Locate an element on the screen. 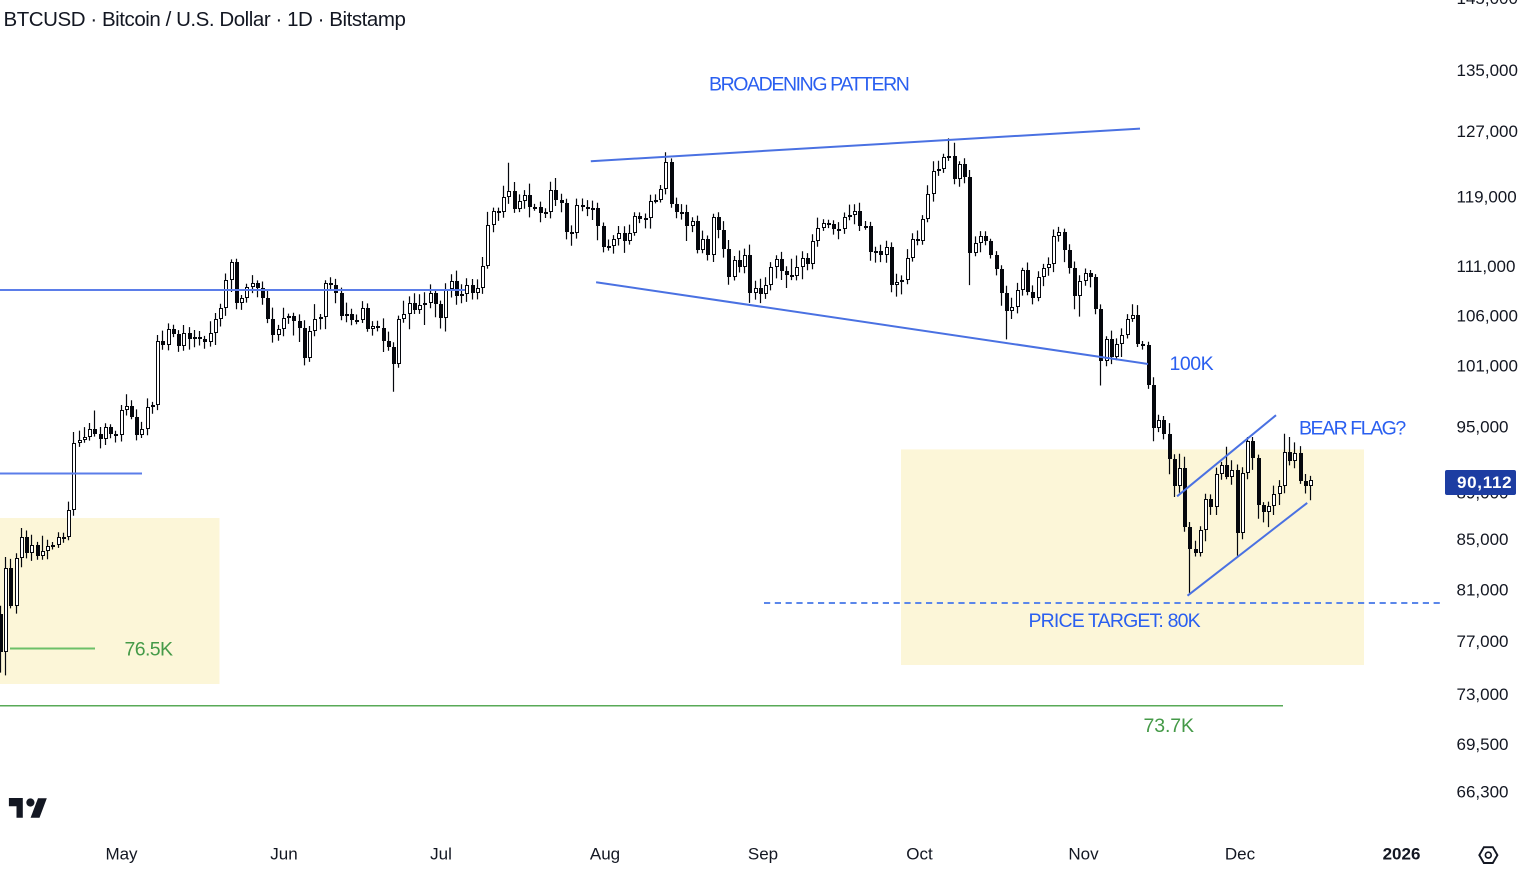  svg-text: 73.7K is located at coordinates (1169, 726).